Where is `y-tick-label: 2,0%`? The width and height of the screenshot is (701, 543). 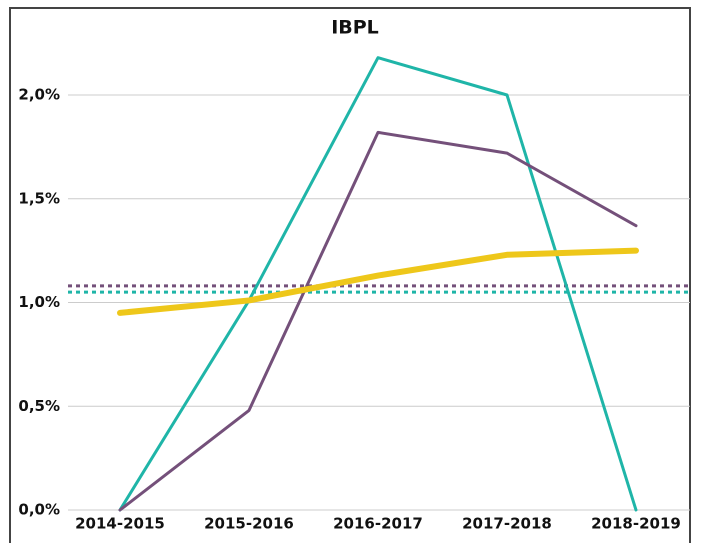 y-tick-label: 2,0% is located at coordinates (39, 95).